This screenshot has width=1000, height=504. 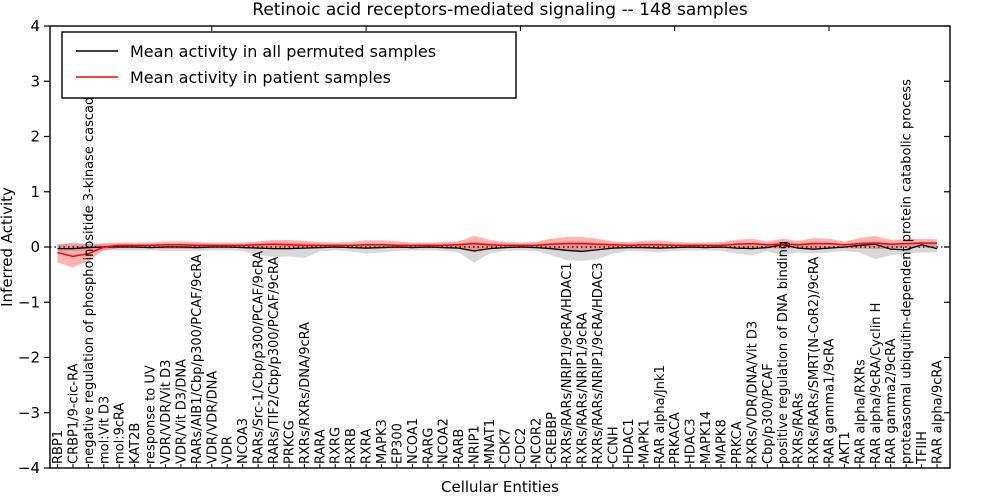 What do you see at coordinates (73, 413) in the screenshot?
I see `category-label: CRBP1/9-cic-RA` at bounding box center [73, 413].